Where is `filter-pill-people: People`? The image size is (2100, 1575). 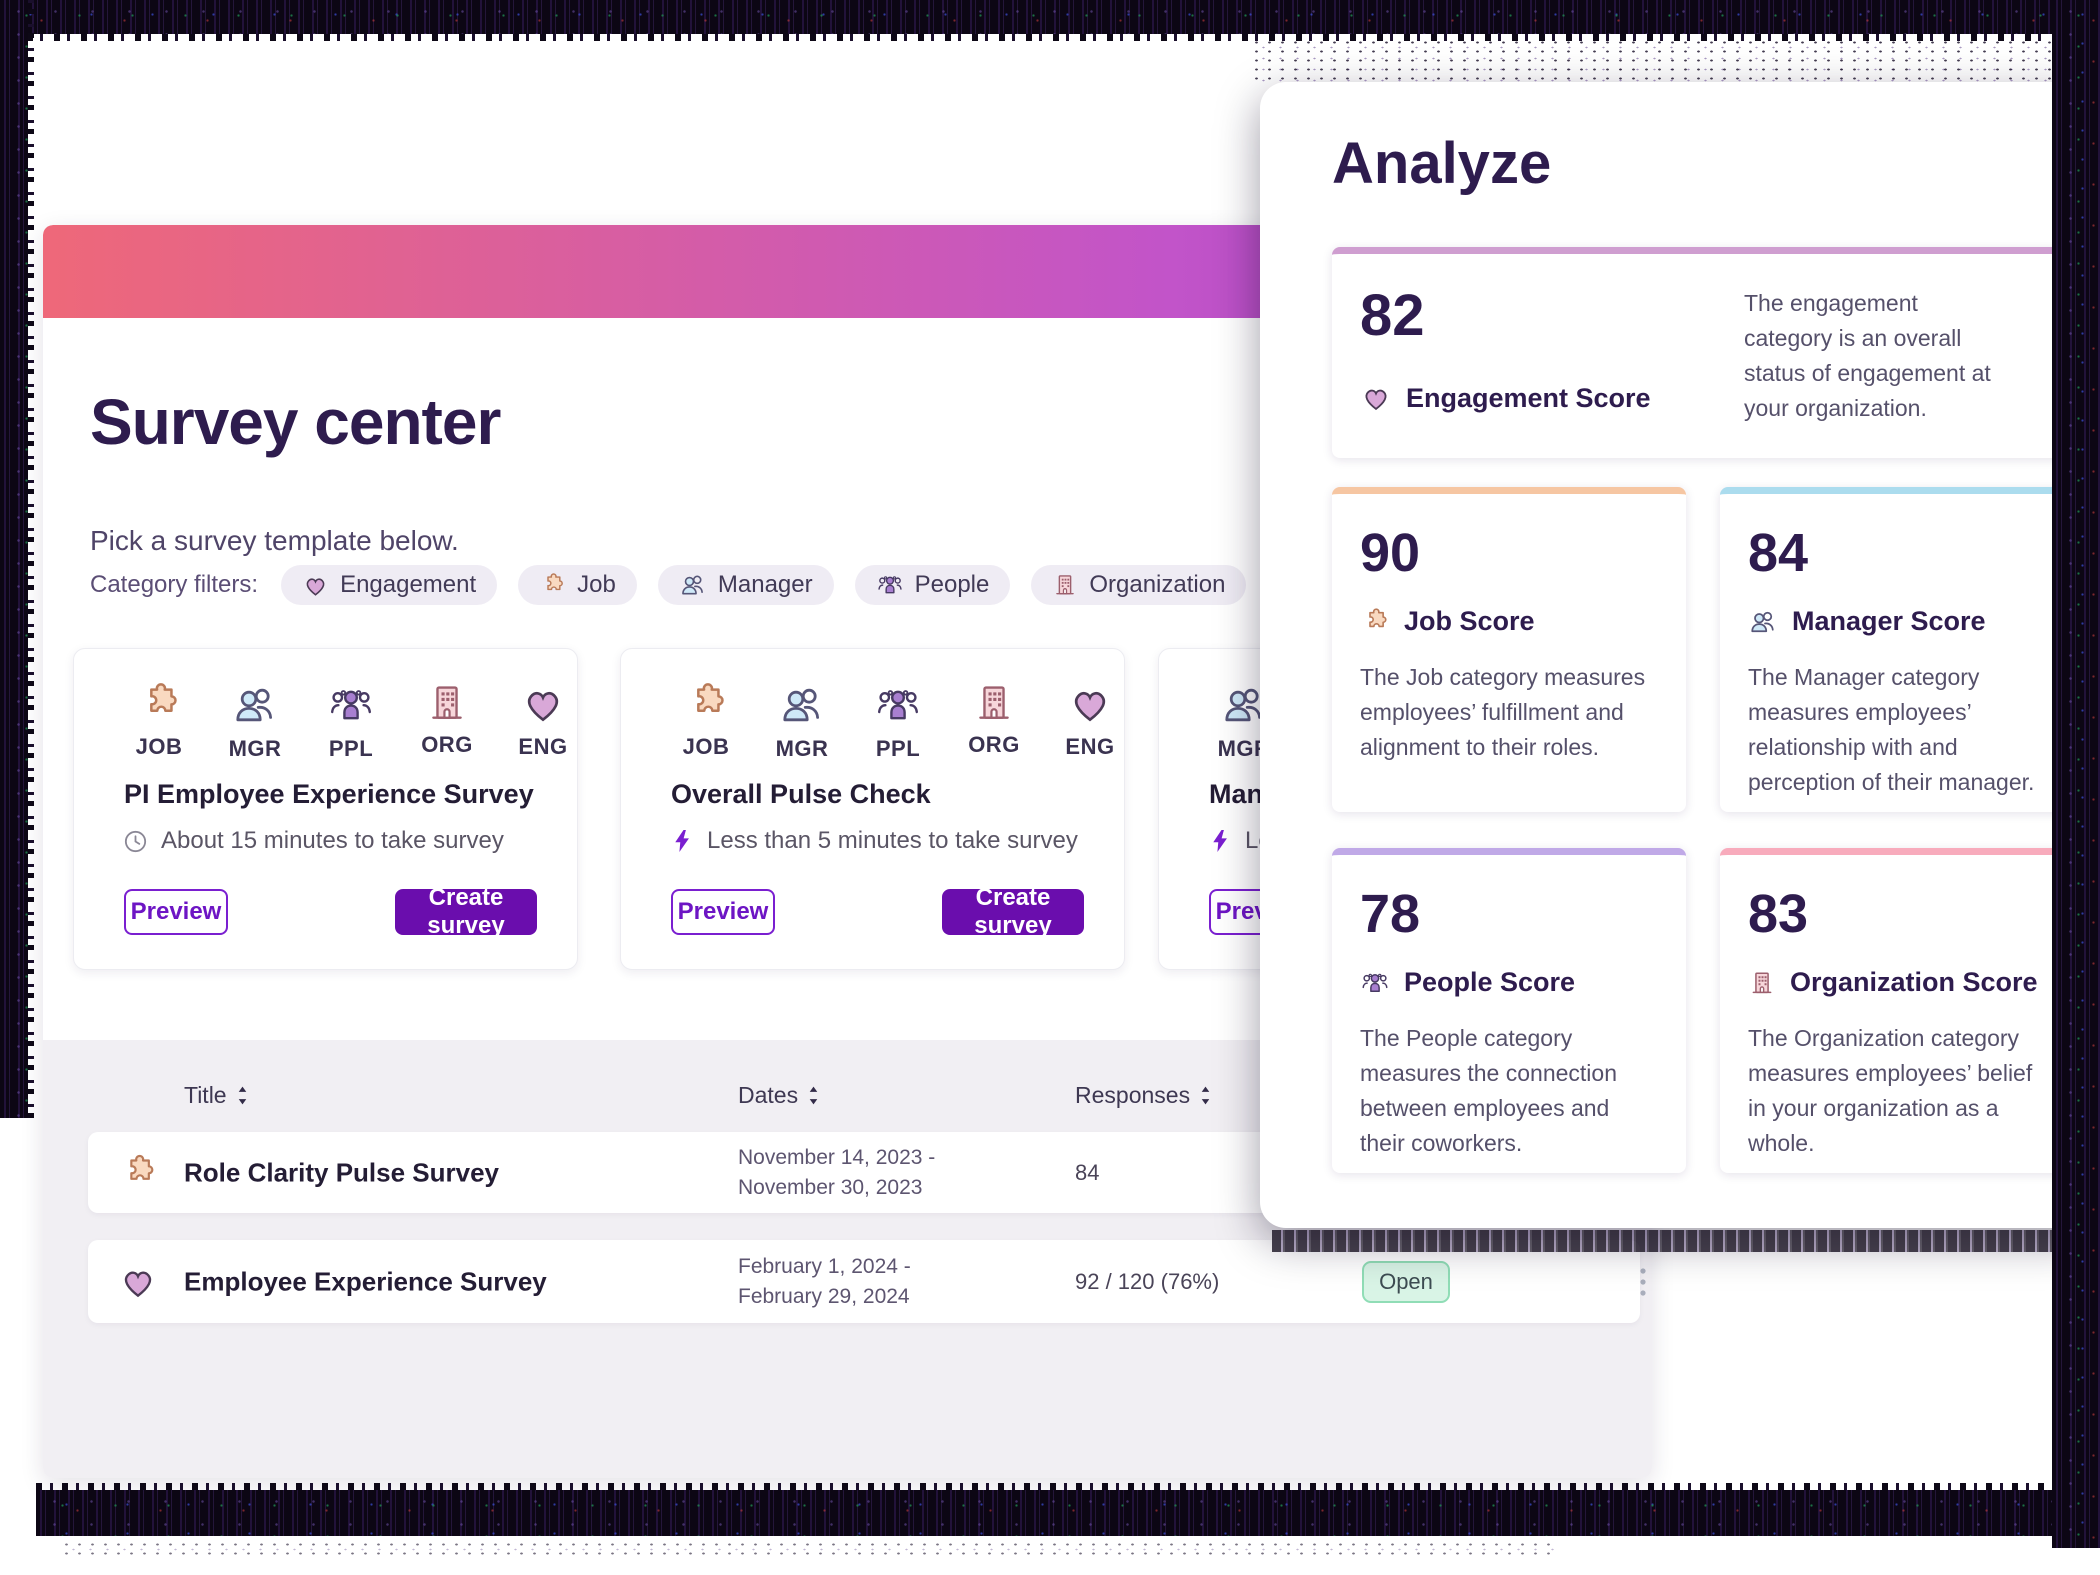 filter-pill-people: People is located at coordinates (932, 585).